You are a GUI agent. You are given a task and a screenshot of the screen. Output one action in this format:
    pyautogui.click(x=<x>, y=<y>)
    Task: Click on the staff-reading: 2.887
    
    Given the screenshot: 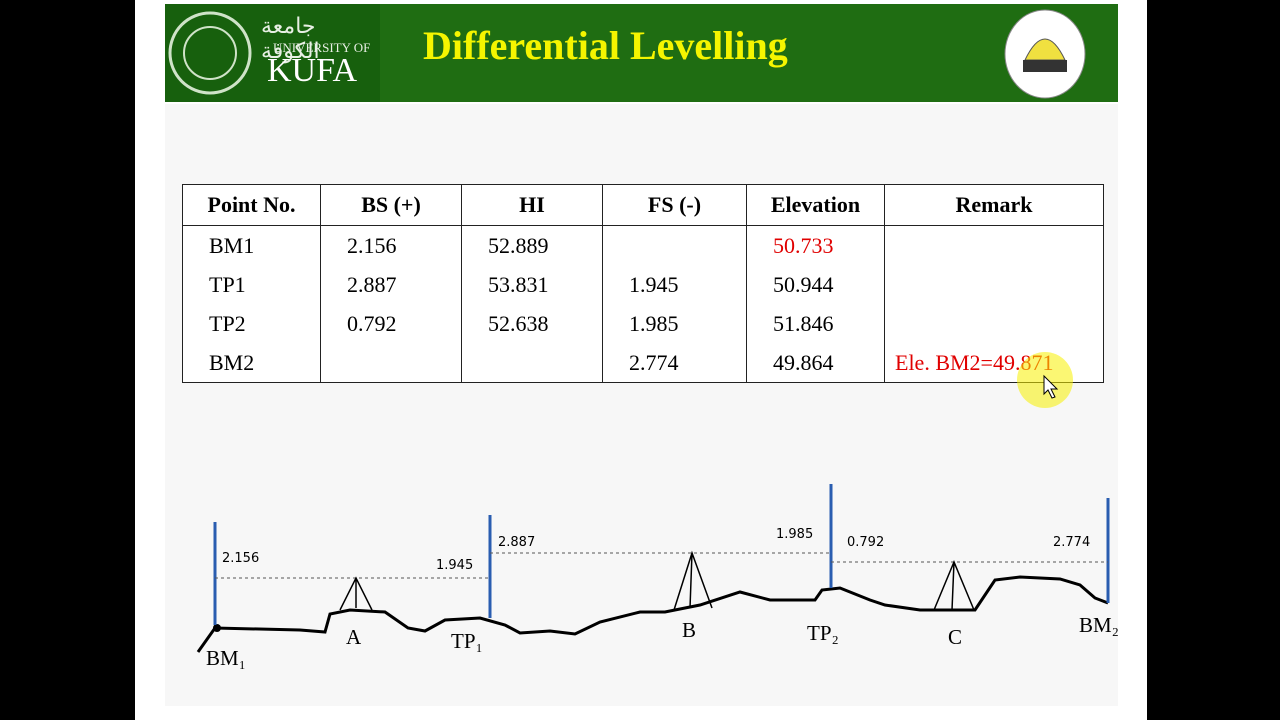 What is the action you would take?
    pyautogui.click(x=516, y=542)
    